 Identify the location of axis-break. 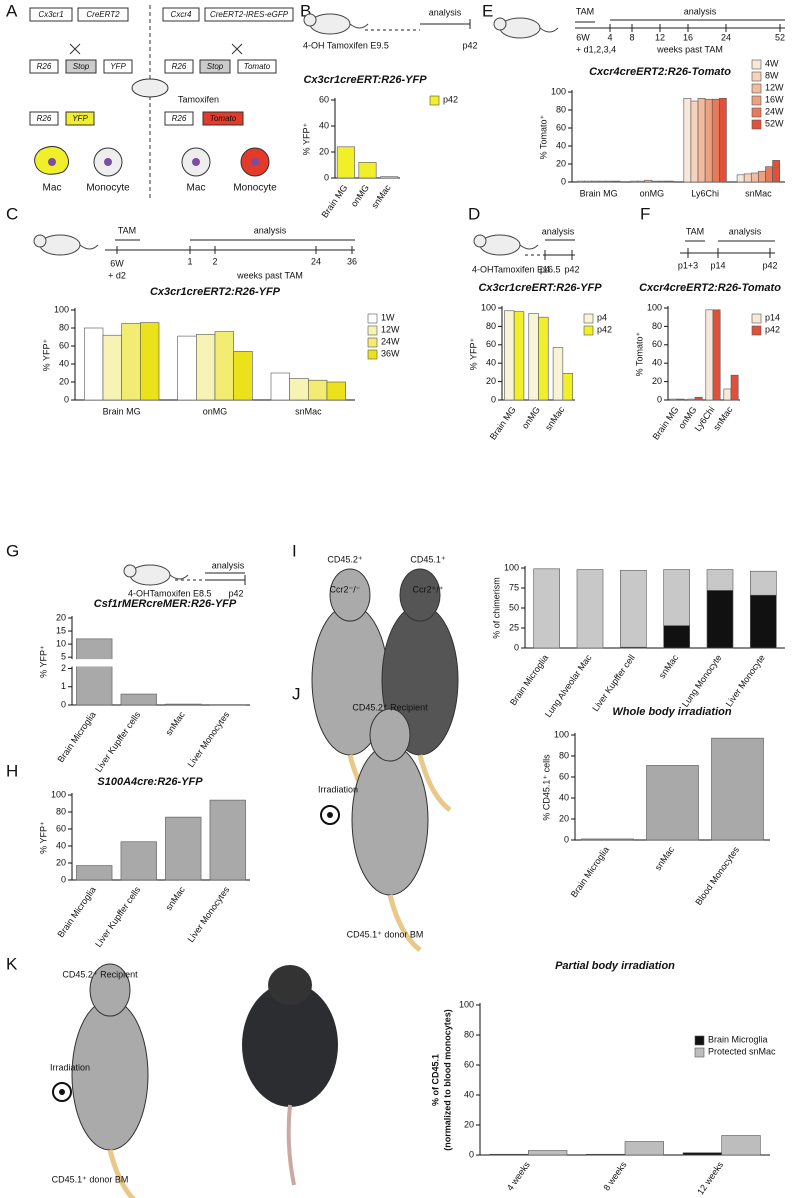
(158, 663).